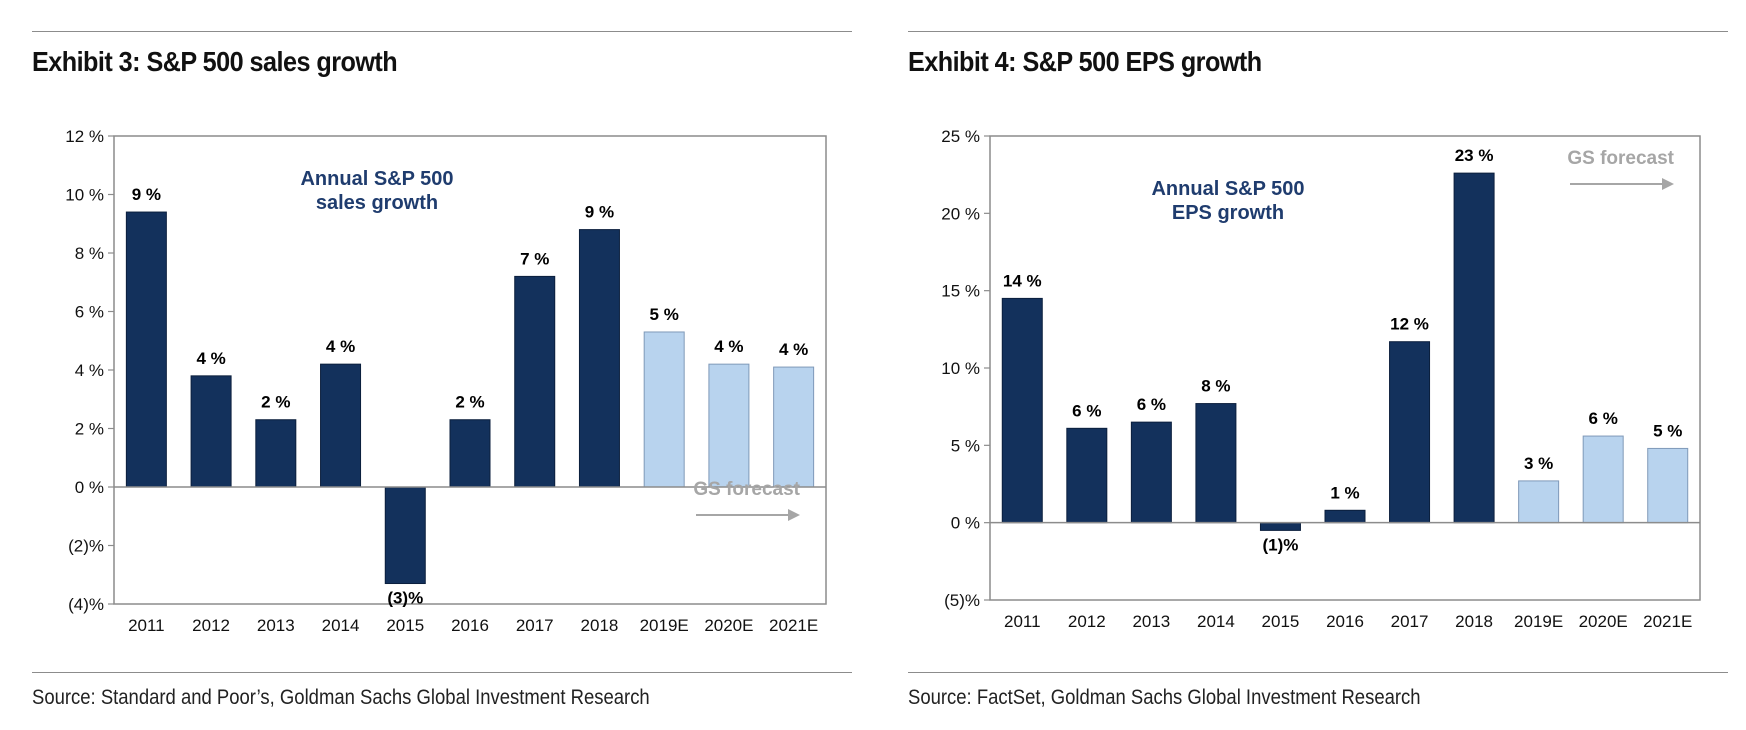 The height and width of the screenshot is (730, 1746). I want to click on data-label: 14 %, so click(1022, 280).